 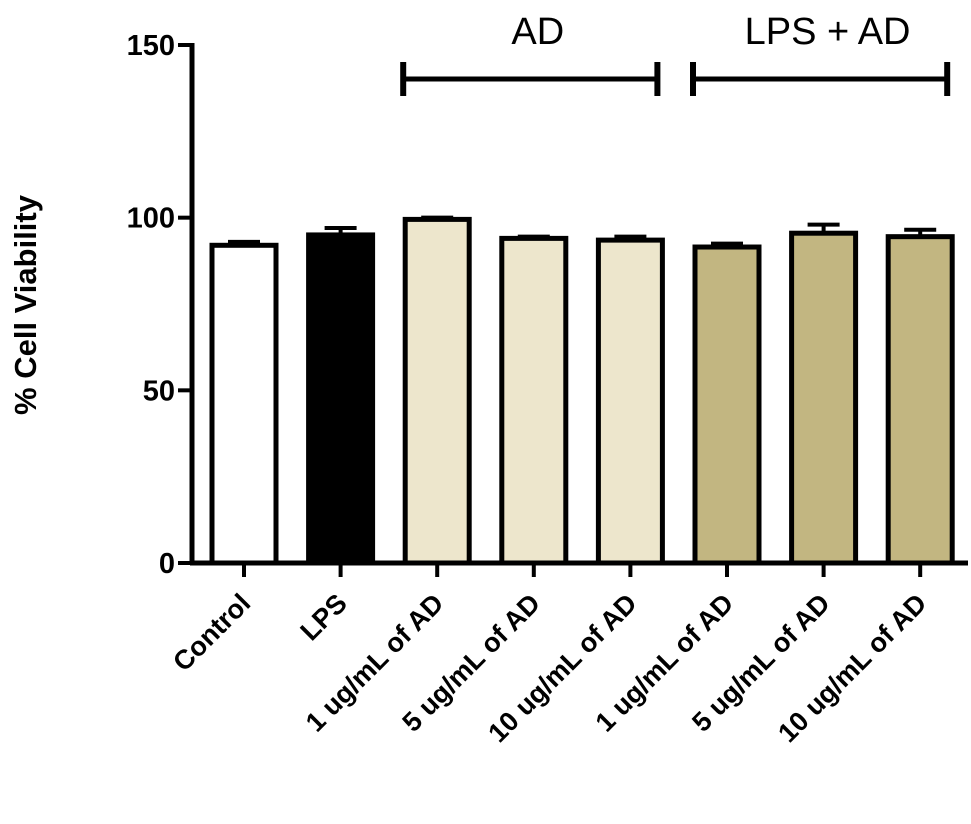 What do you see at coordinates (537, 32) in the screenshot?
I see `group-label: AD` at bounding box center [537, 32].